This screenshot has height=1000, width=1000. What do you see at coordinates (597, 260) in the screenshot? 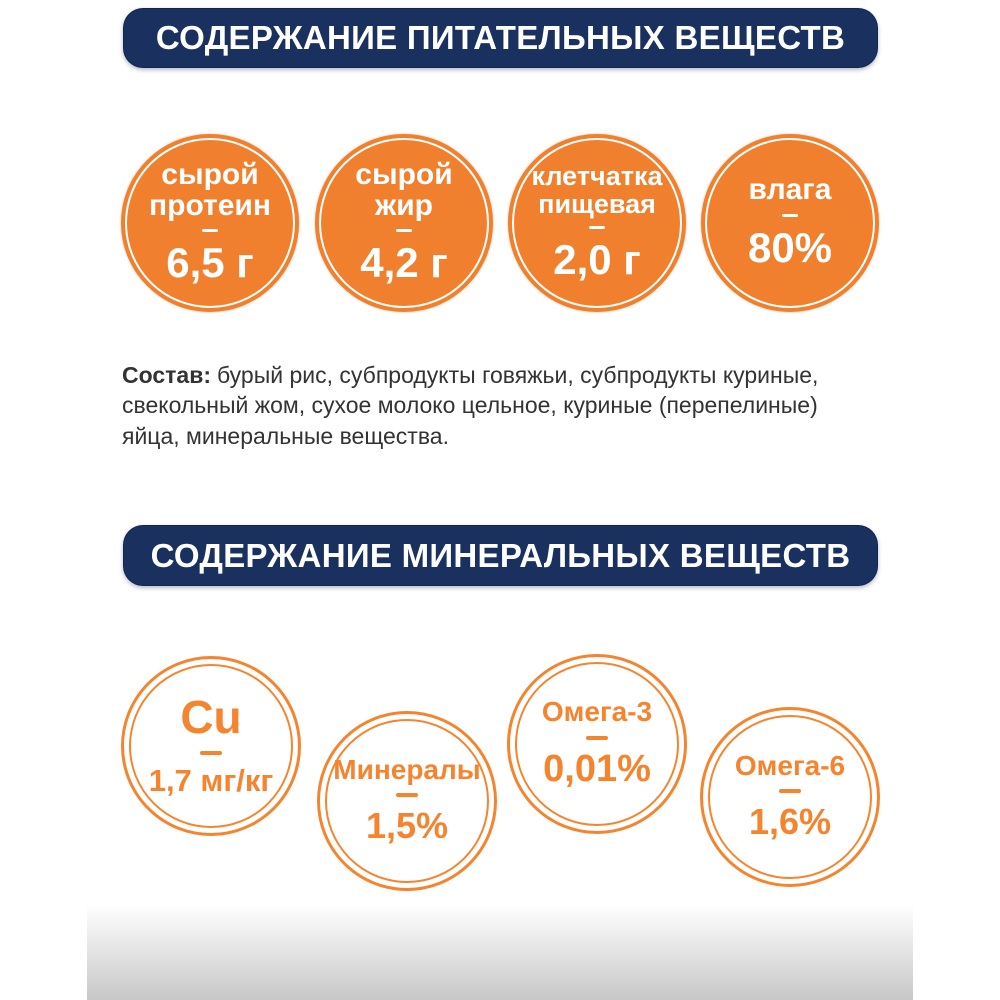
I see `badge-value: 2,0 г` at bounding box center [597, 260].